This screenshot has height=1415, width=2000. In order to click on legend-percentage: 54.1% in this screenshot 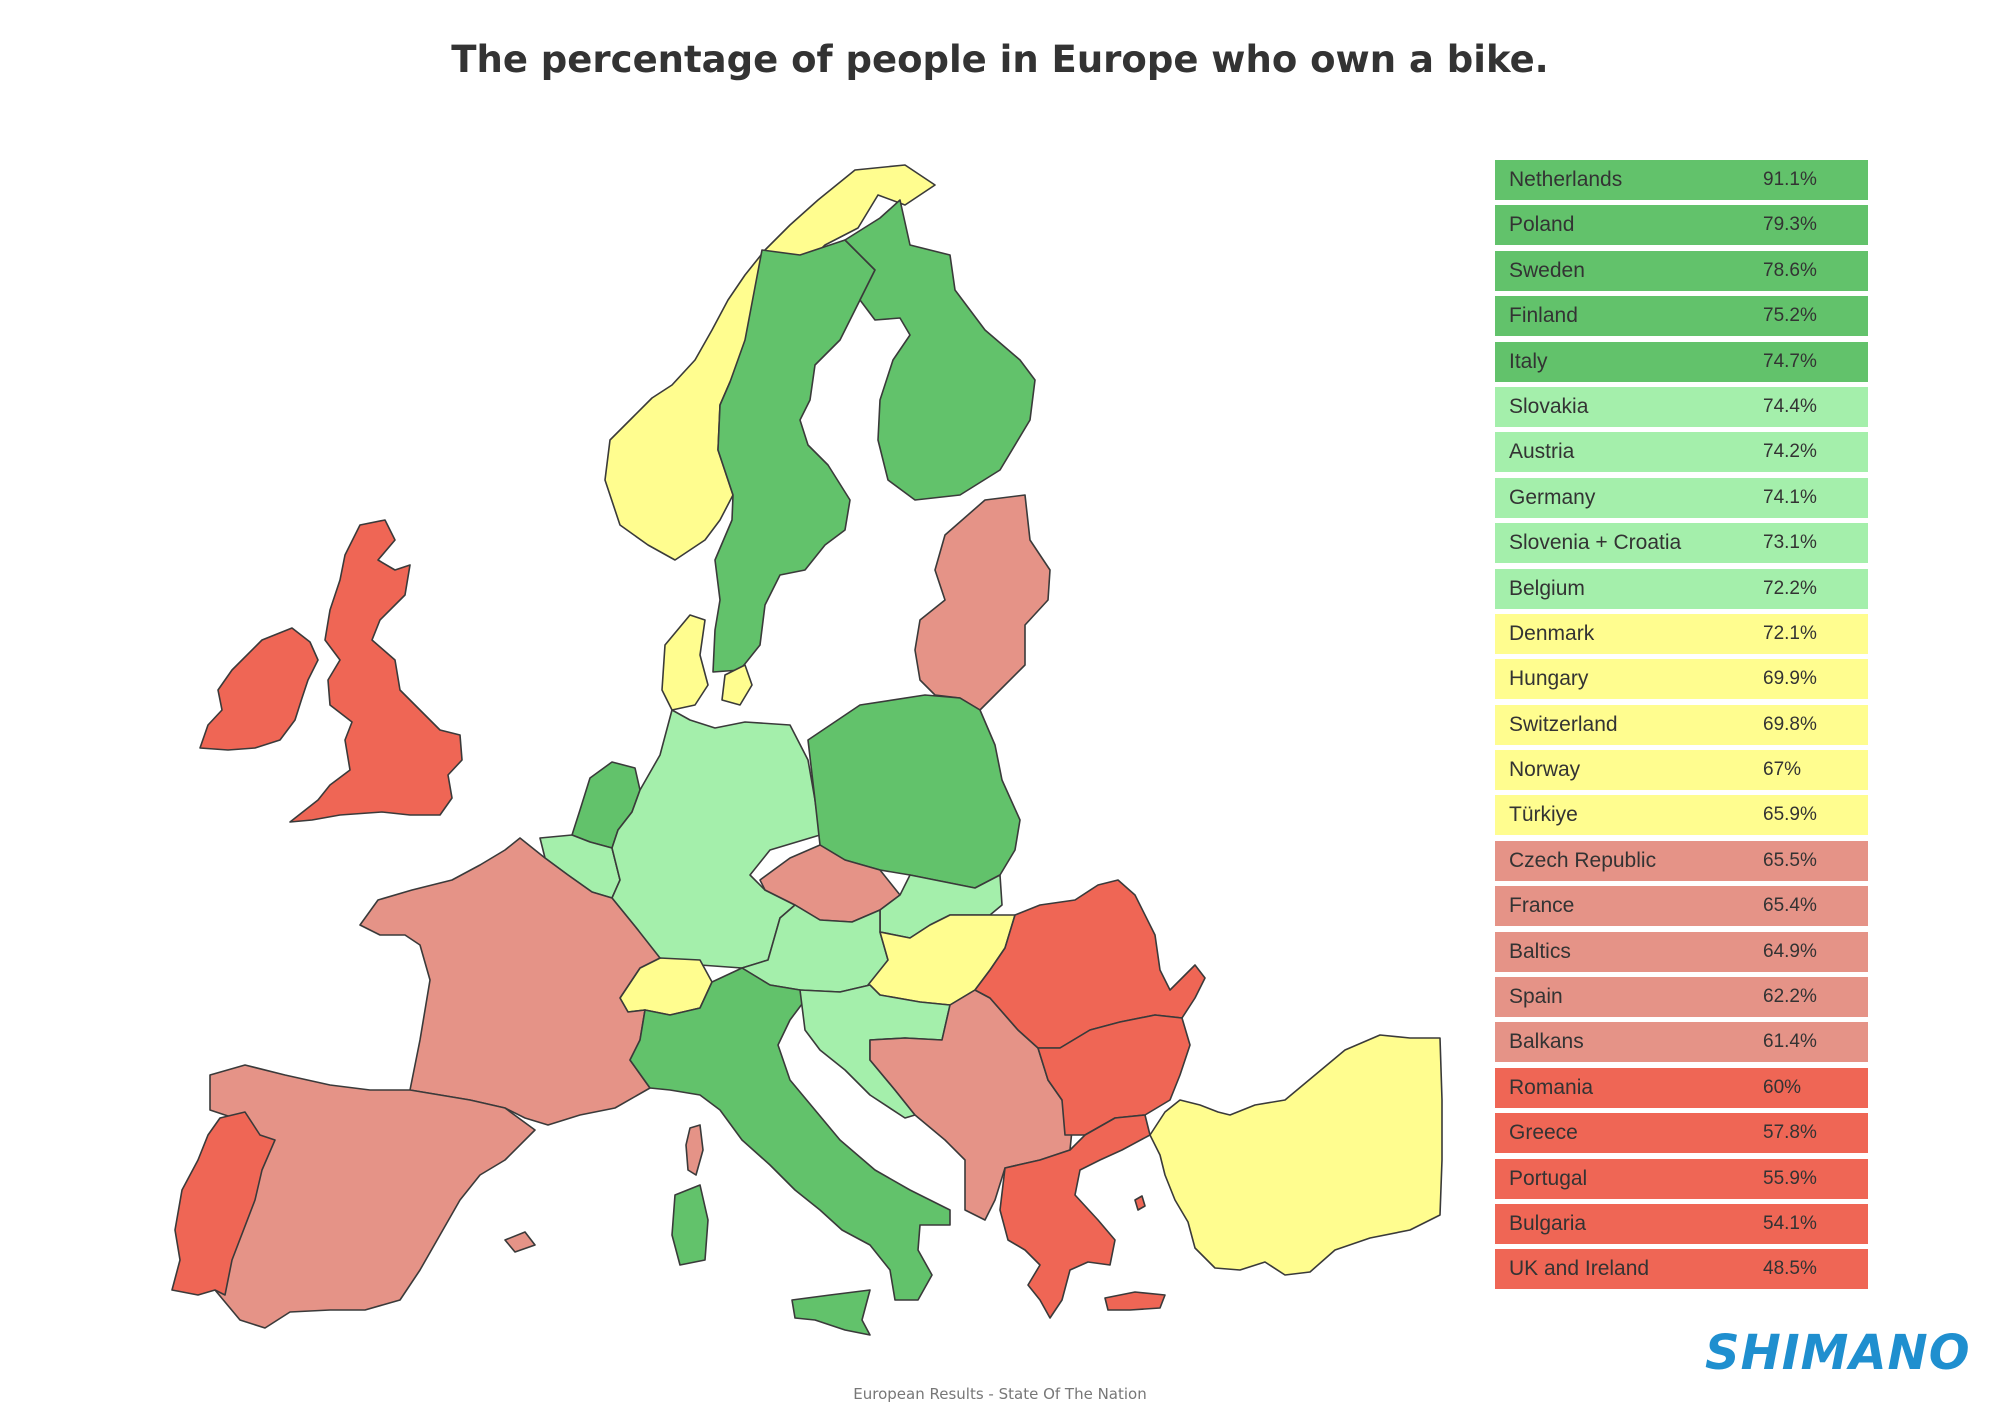, I will do `click(1790, 1223)`.